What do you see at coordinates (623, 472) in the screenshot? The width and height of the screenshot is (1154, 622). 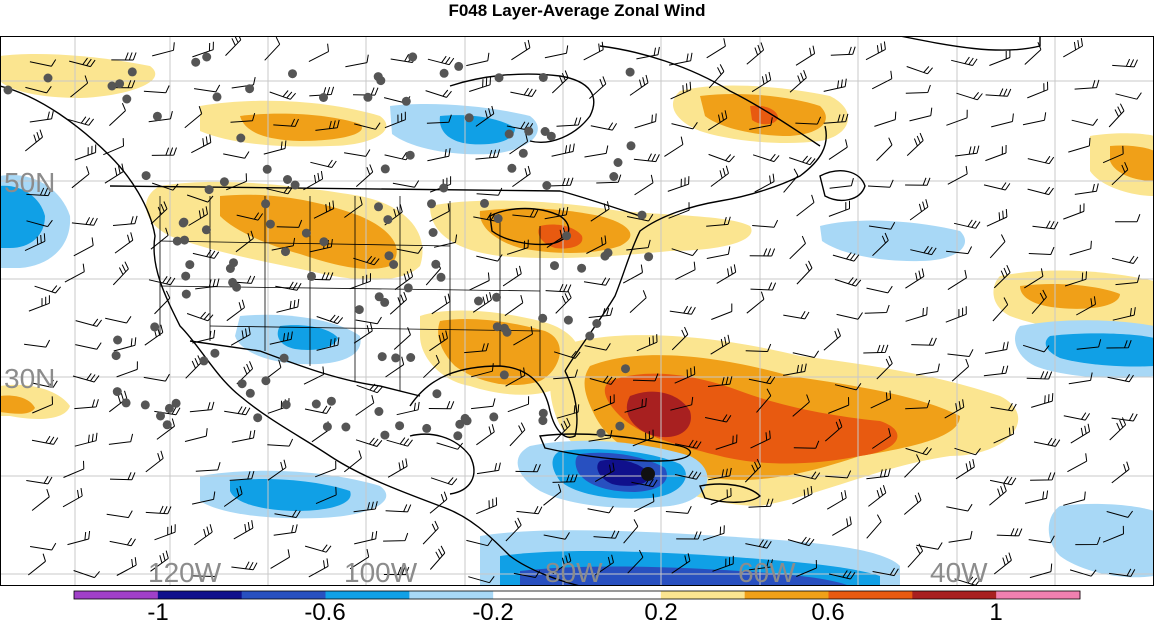 I see `negative-region-caribbean-peak` at bounding box center [623, 472].